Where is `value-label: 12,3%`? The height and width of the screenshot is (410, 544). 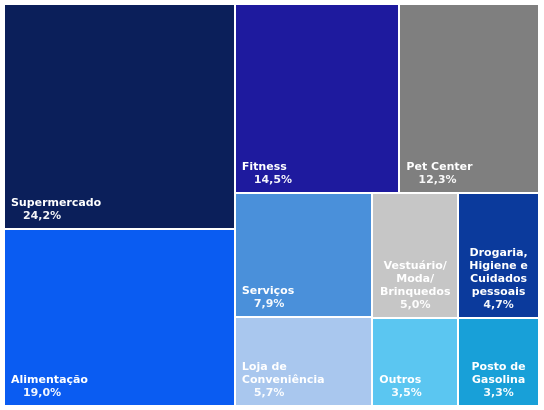
value-label: 12,3% is located at coordinates (437, 180).